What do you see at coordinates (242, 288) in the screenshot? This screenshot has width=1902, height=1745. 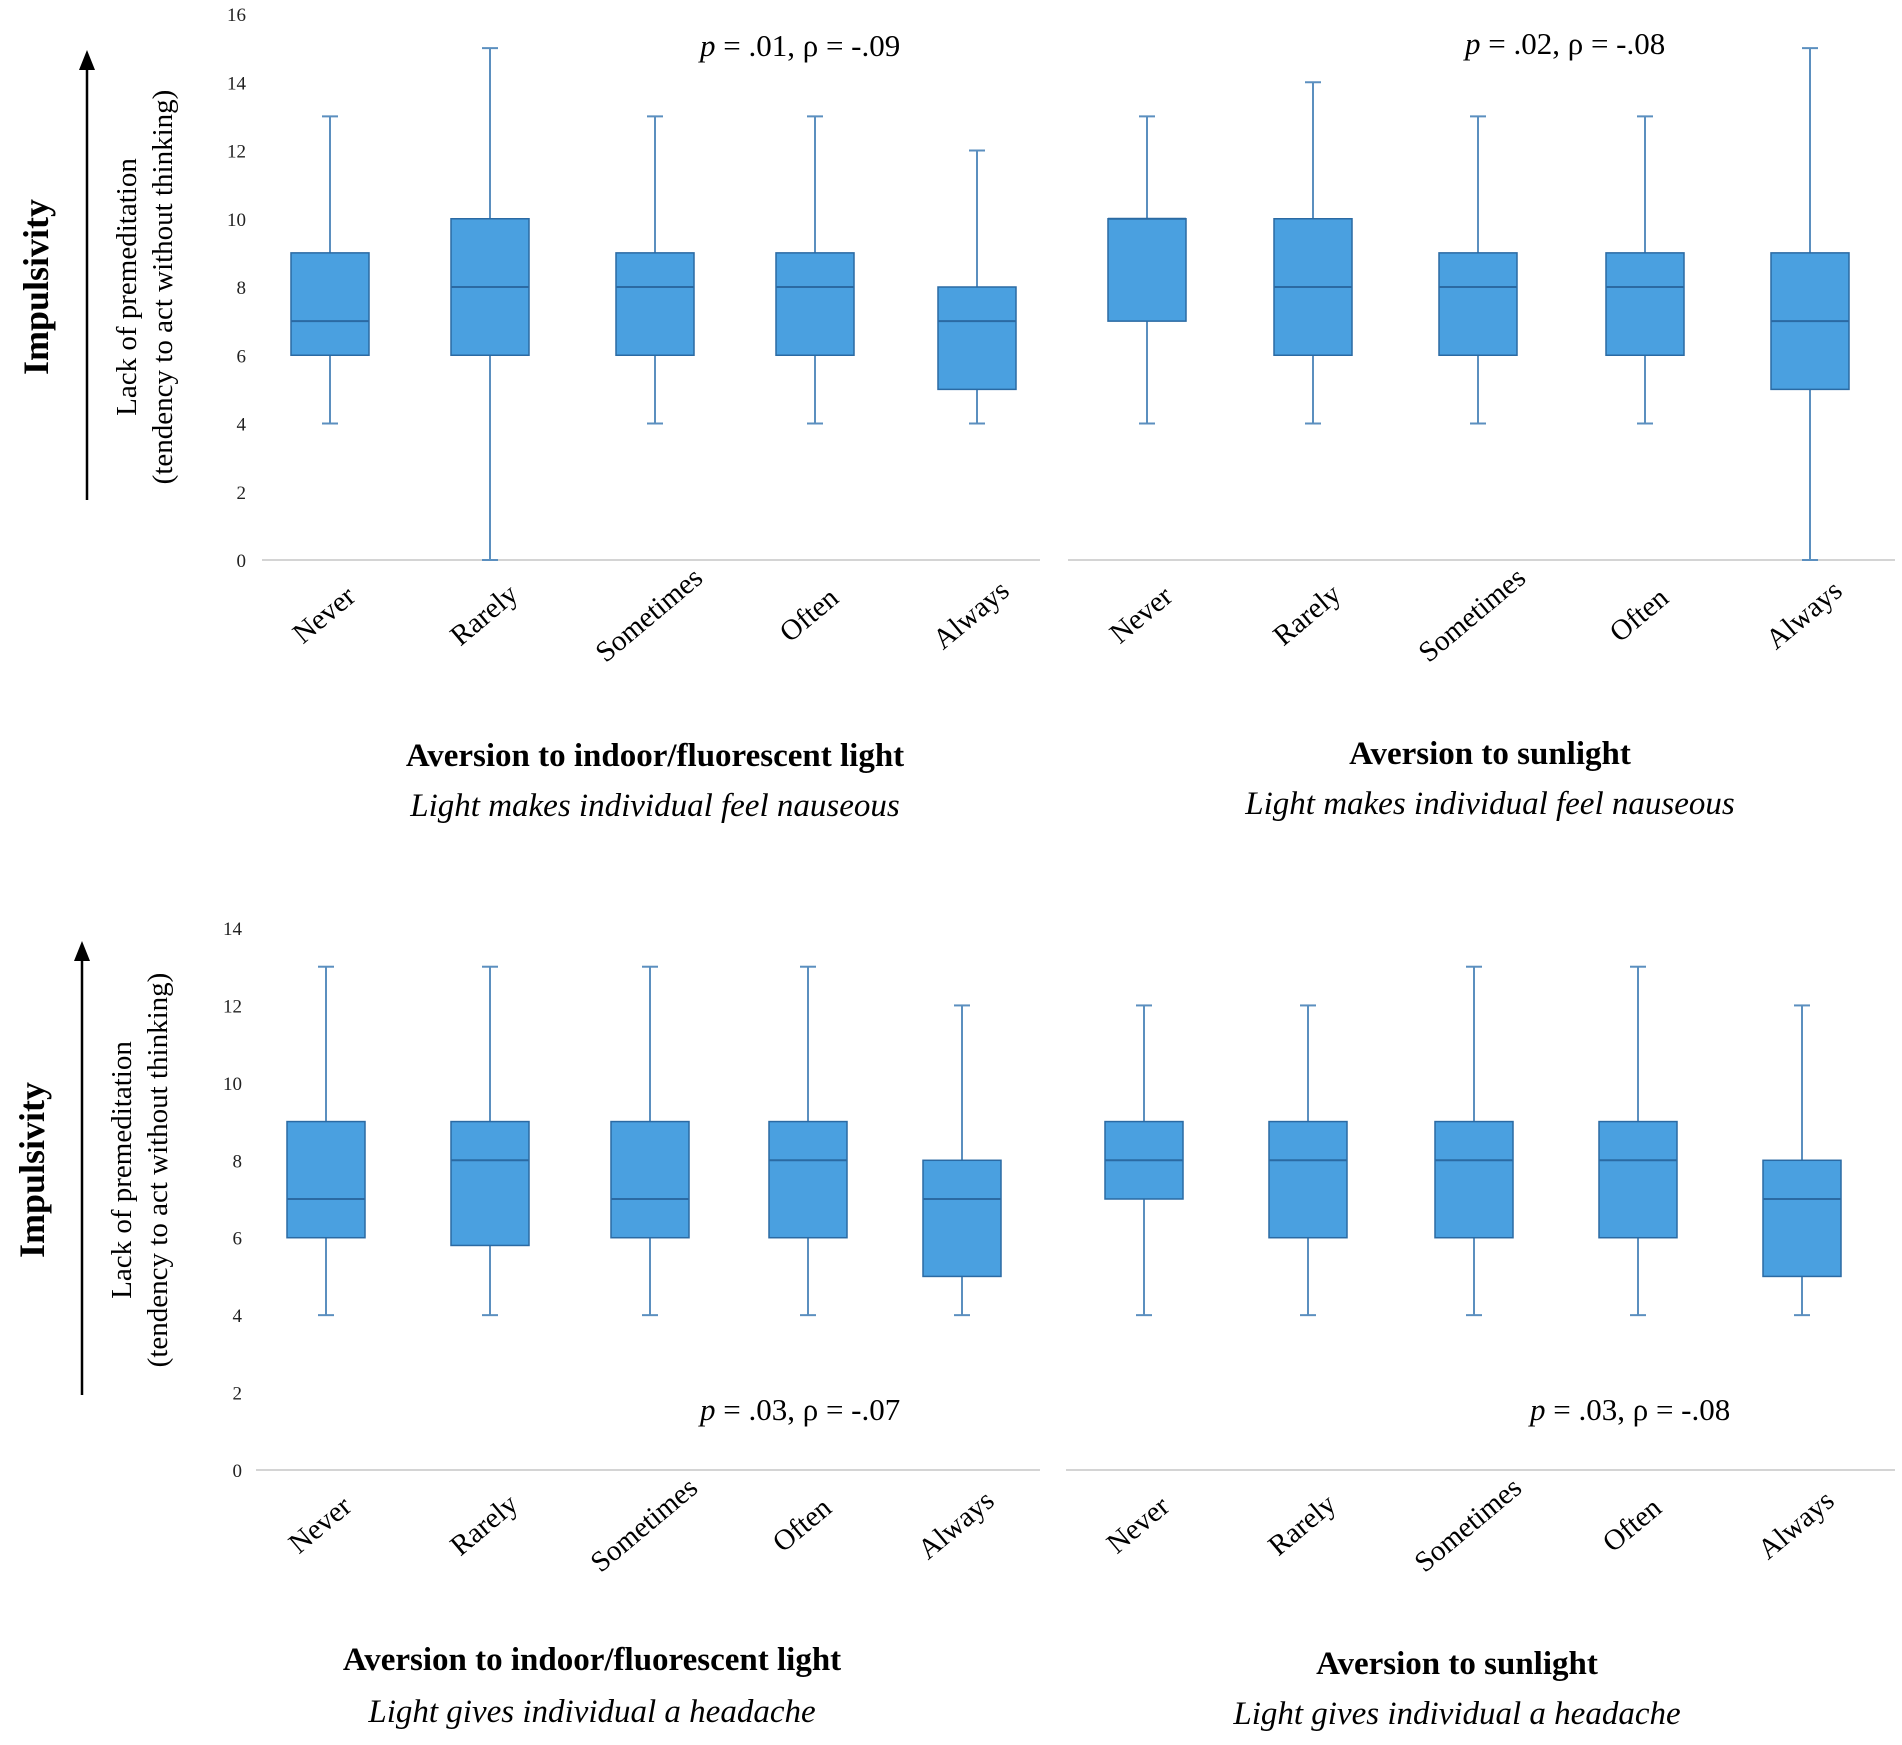 I see `y-tick-label: 8` at bounding box center [242, 288].